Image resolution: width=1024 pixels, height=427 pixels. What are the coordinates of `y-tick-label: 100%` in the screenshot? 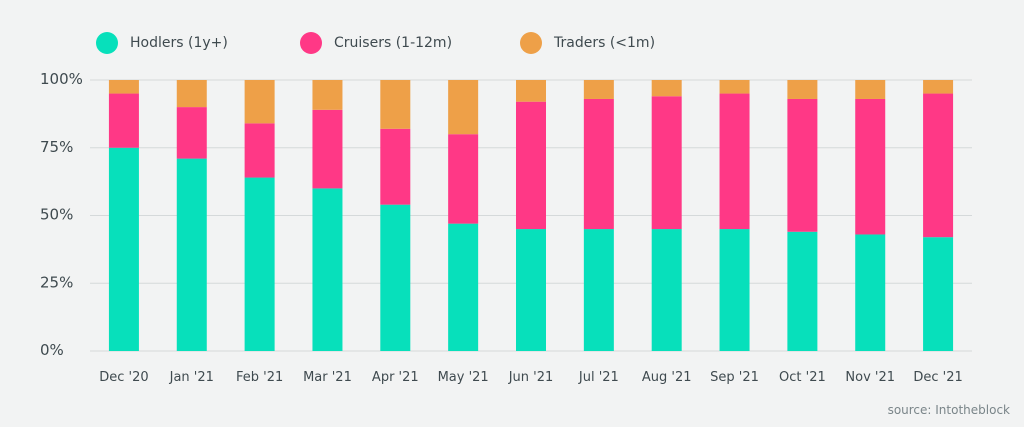 It's located at (61, 79).